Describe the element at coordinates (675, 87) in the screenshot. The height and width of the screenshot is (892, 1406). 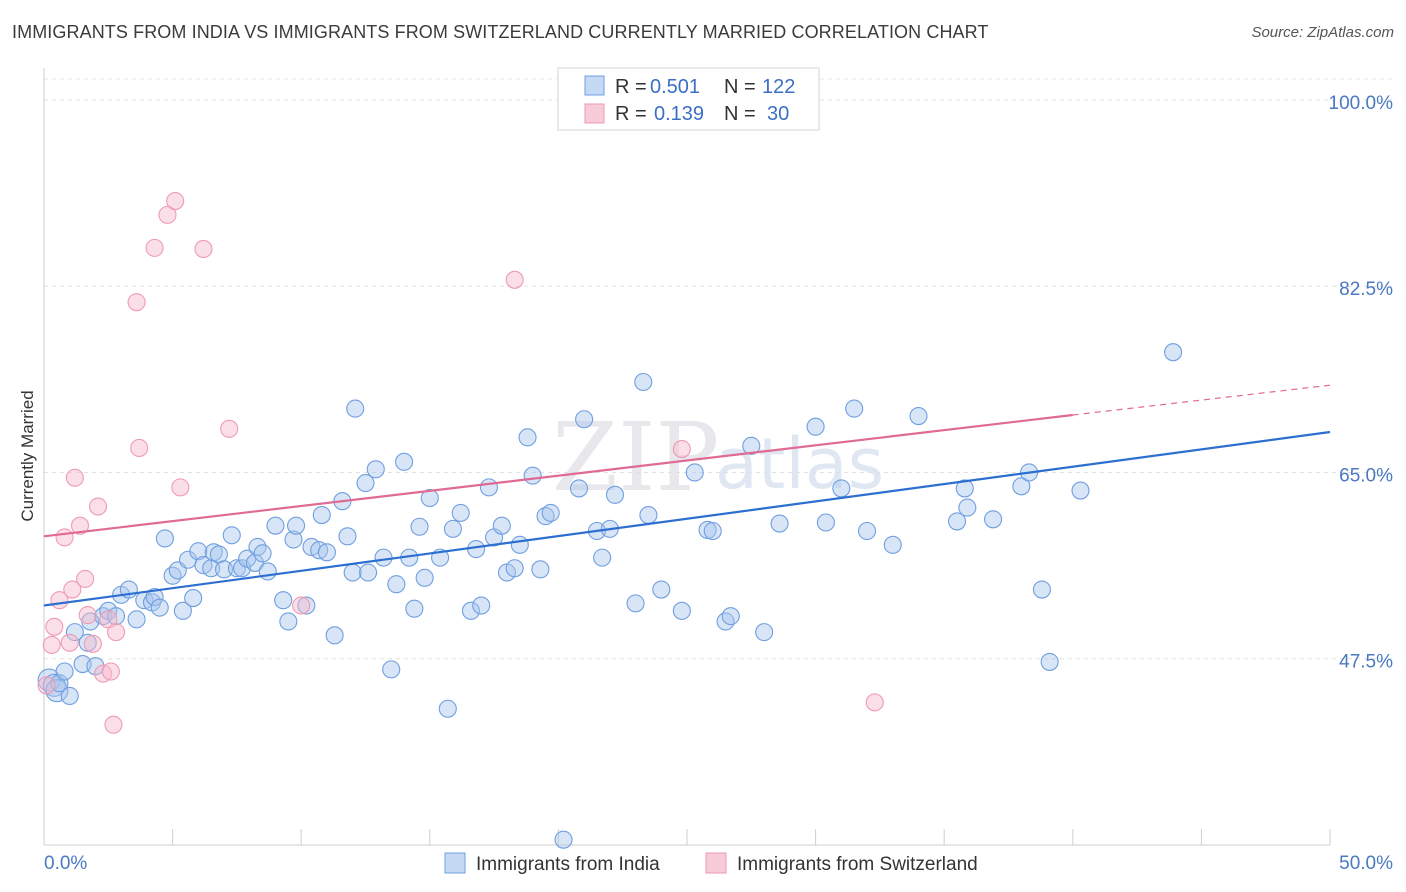
I see `legend-r-value-india: 0.501` at that location.